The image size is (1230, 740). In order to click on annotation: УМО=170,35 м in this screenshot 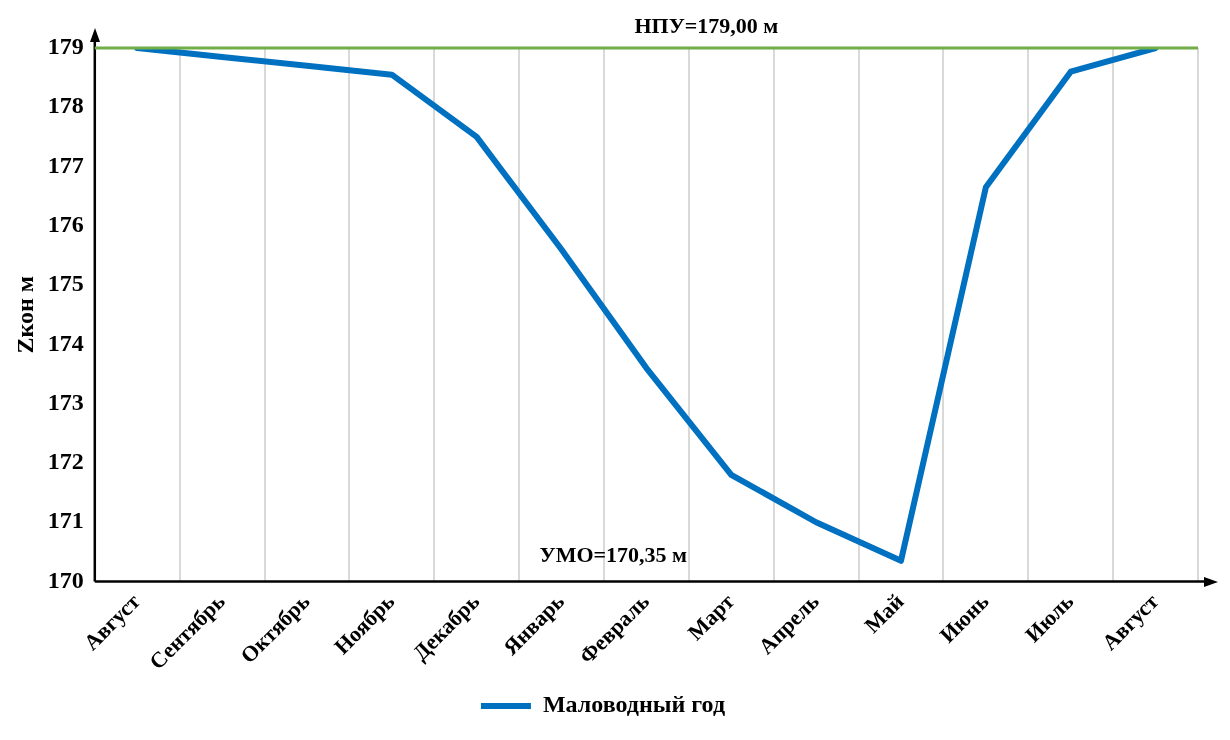, I will do `click(613, 555)`.